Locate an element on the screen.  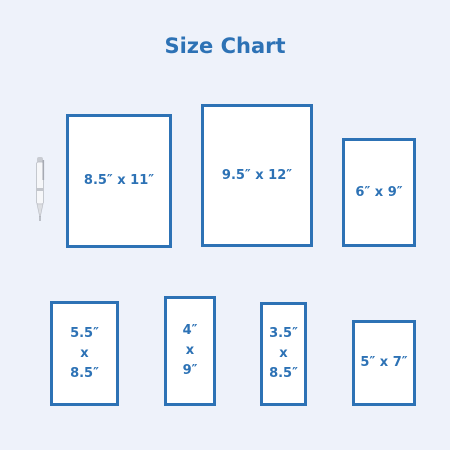
size-label: 3.5″ x 8.5″ is located at coordinates (283, 353).